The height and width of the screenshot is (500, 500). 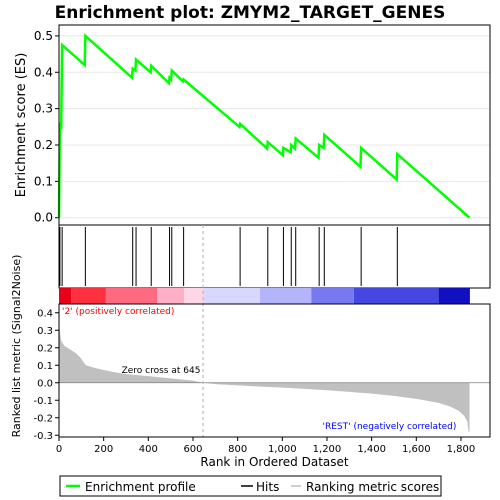 What do you see at coordinates (59, 449) in the screenshot?
I see `x-axis-tick-label: 0` at bounding box center [59, 449].